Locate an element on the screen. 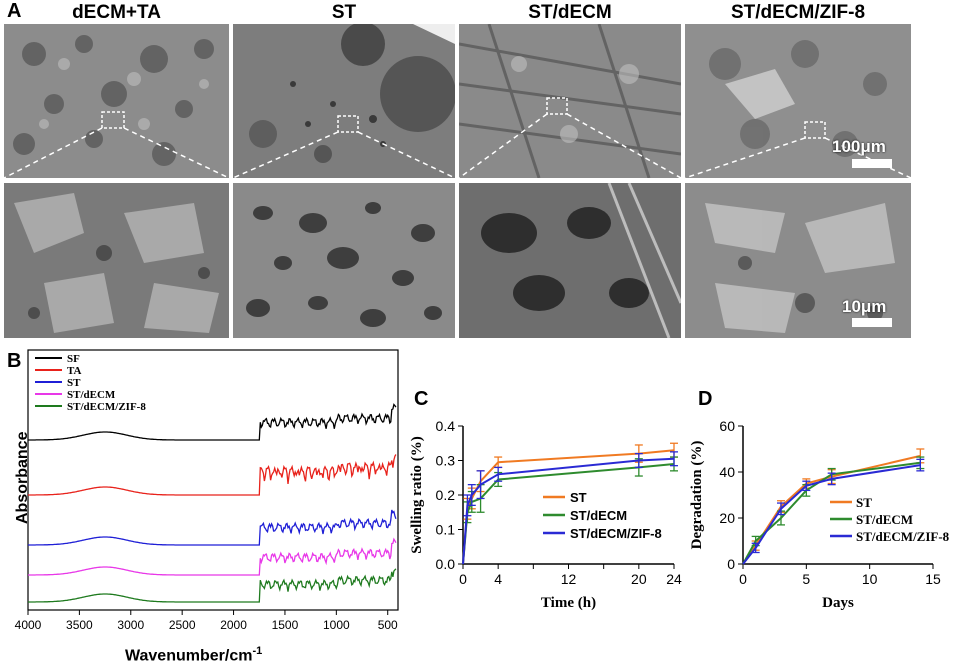 Image resolution: width=969 pixels, height=667 pixels. degradation-y-tick-label: 40 is located at coordinates (727, 472).